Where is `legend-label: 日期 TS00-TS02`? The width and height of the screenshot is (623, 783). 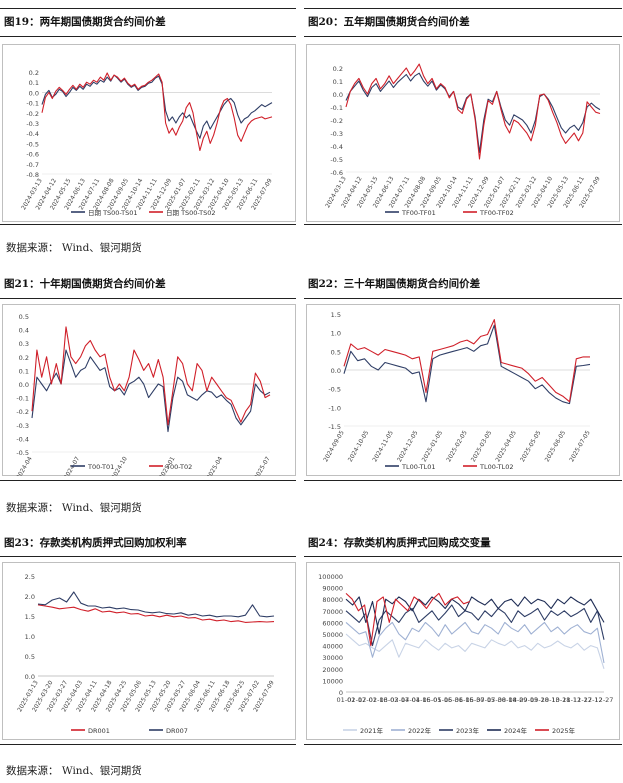
legend-label: 日期 TS00-TS02 is located at coordinates (191, 213).